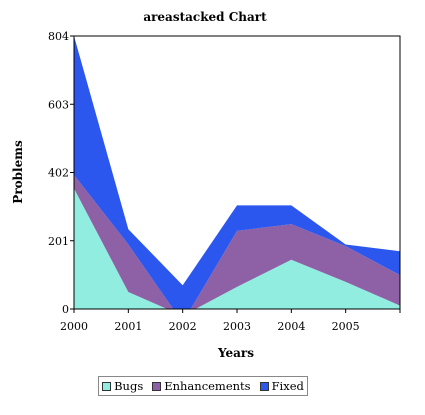 The image size is (425, 415). Describe the element at coordinates (65, 309) in the screenshot. I see `y-tick-label: 0` at that location.